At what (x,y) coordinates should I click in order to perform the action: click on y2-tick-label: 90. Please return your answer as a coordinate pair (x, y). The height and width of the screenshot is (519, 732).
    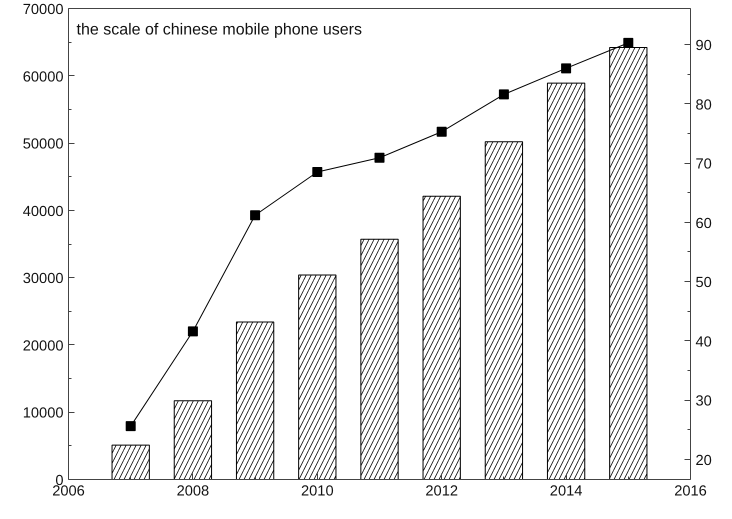
    Looking at the image, I should click on (704, 46).